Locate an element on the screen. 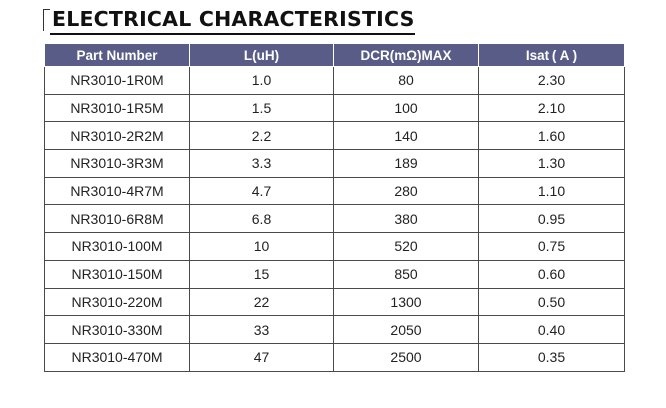 The height and width of the screenshot is (408, 666). header-part-number: Part Number is located at coordinates (117, 55).